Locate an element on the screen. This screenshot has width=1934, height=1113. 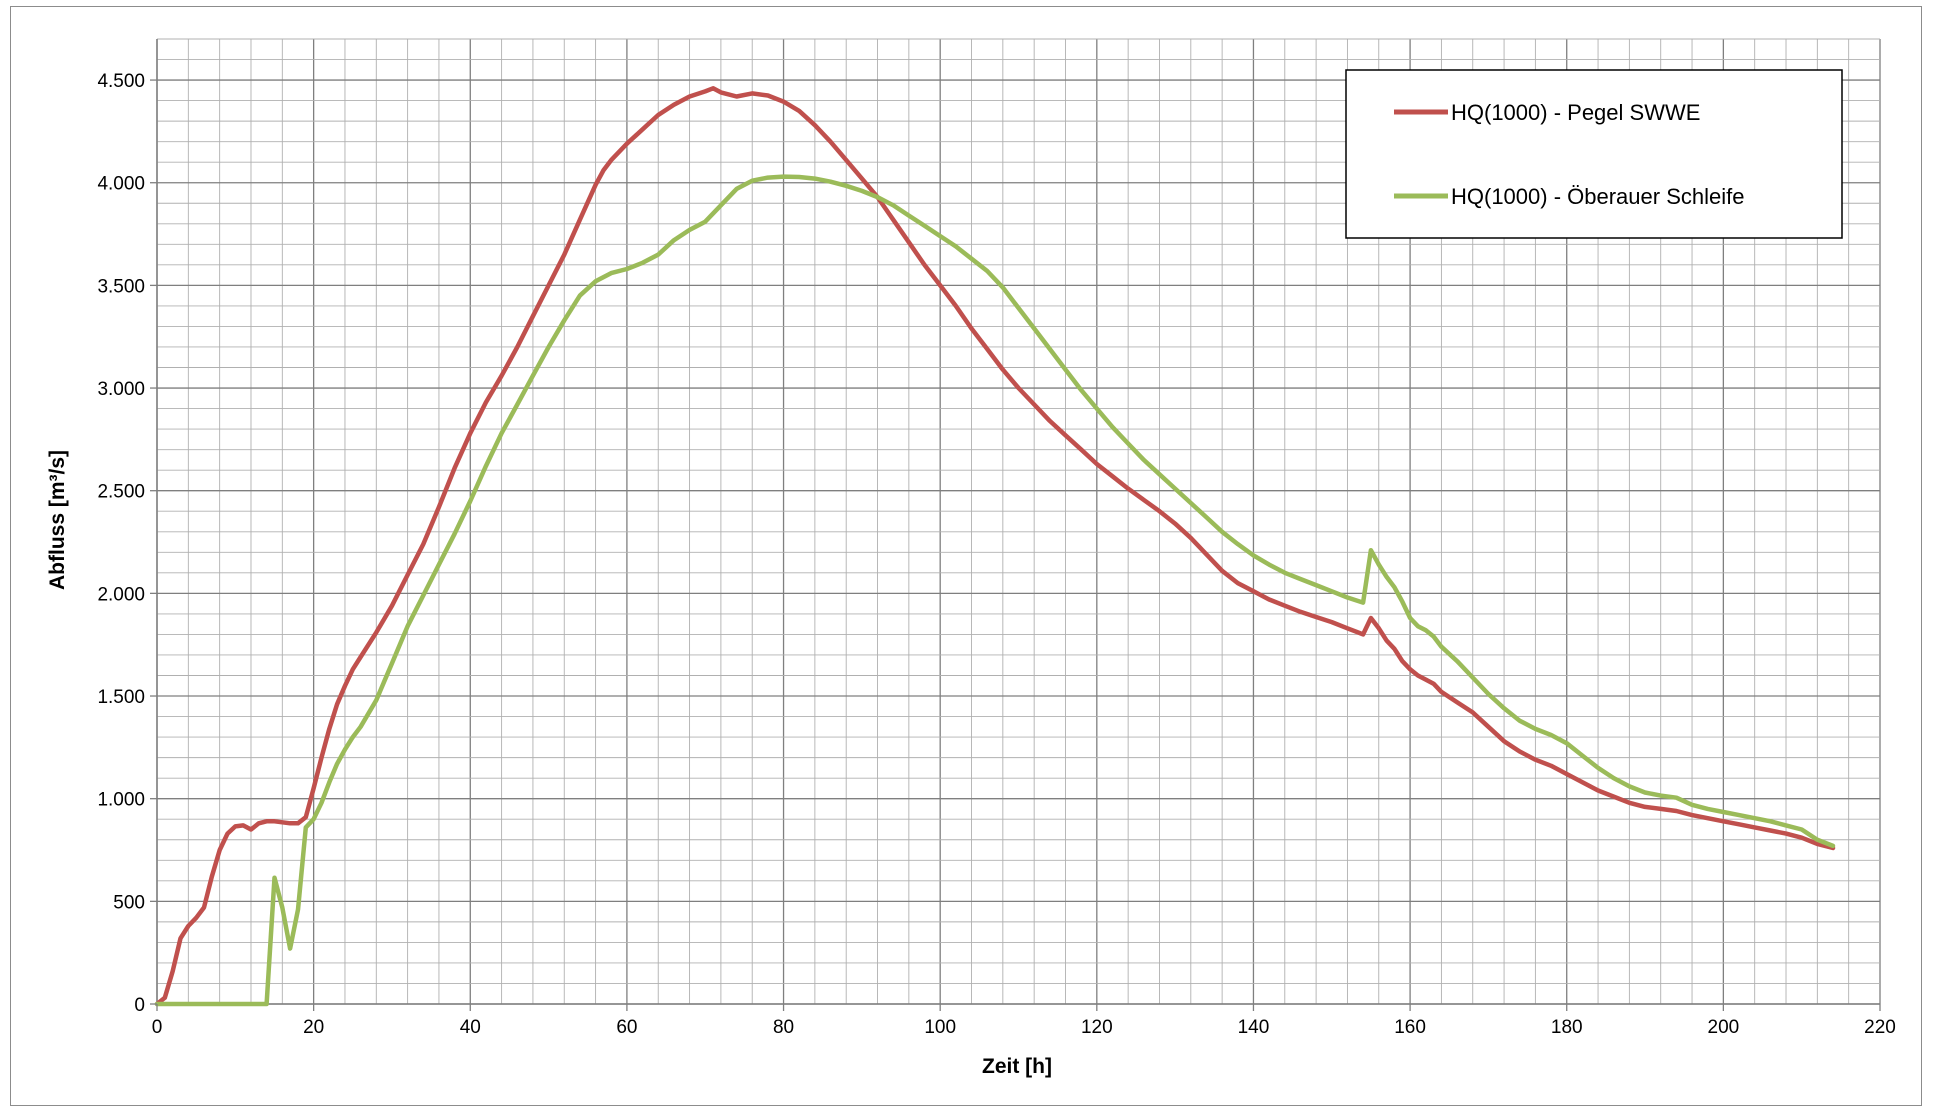
y-tick-label: 1.000 is located at coordinates (121, 800).